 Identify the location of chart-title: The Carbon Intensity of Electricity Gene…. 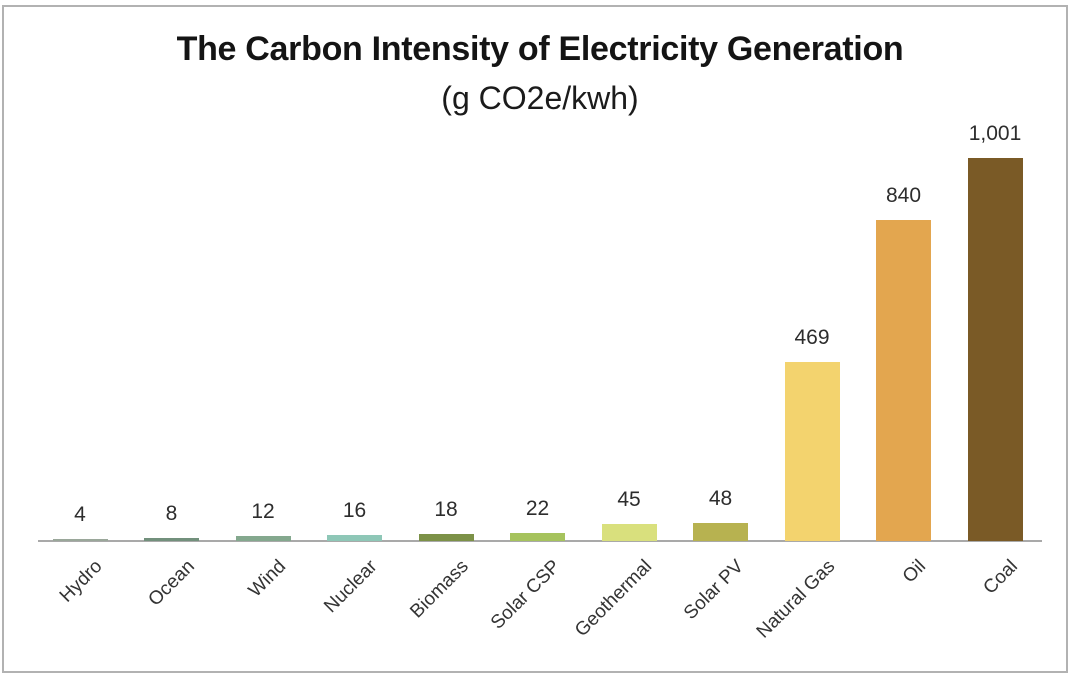
(540, 49).